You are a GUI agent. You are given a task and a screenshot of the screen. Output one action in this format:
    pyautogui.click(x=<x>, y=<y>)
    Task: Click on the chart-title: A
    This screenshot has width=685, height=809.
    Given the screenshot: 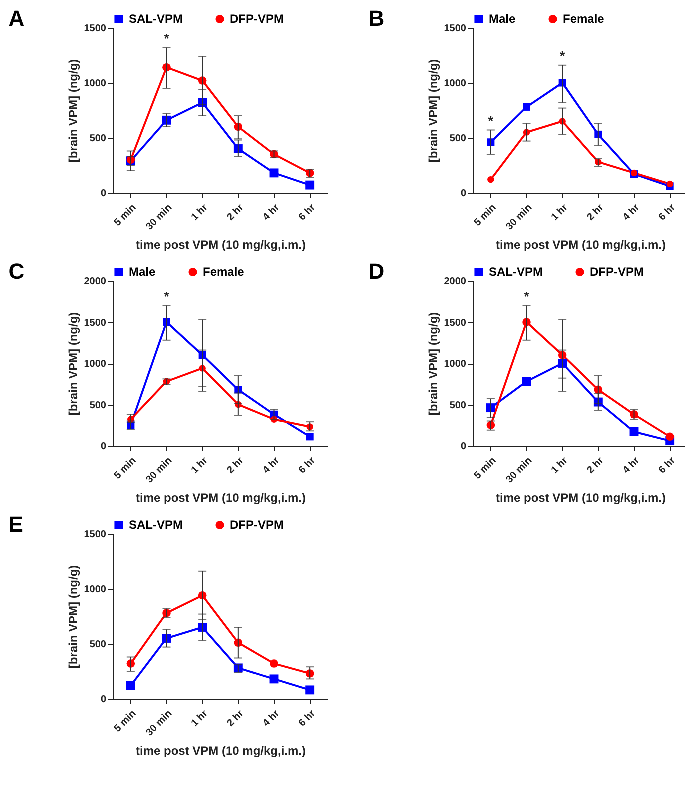 What is the action you would take?
    pyautogui.click(x=16, y=18)
    